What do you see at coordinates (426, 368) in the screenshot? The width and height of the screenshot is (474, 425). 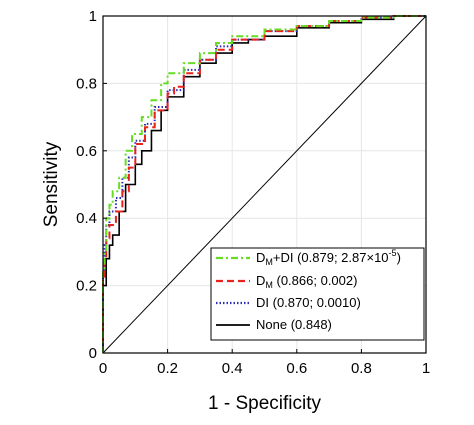 I see `x-tick-label: 1` at bounding box center [426, 368].